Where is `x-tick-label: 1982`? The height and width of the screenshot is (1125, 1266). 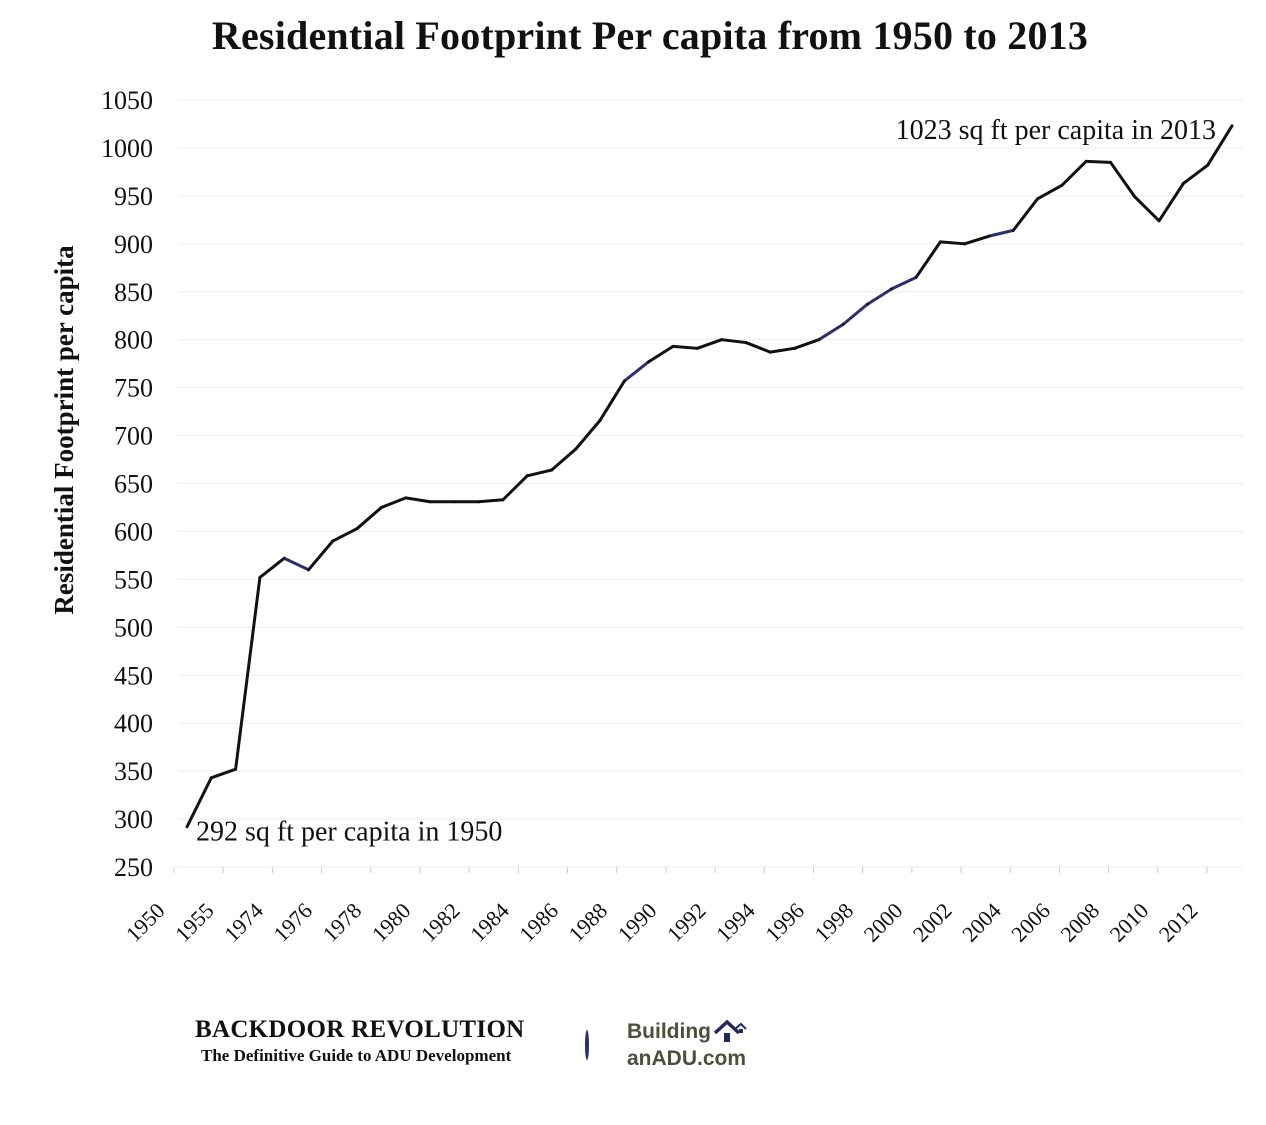 x-tick-label: 1982 is located at coordinates (440, 922).